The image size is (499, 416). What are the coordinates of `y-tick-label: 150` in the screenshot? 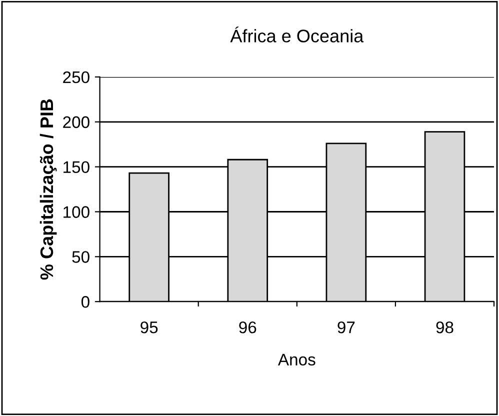 It's located at (77, 167).